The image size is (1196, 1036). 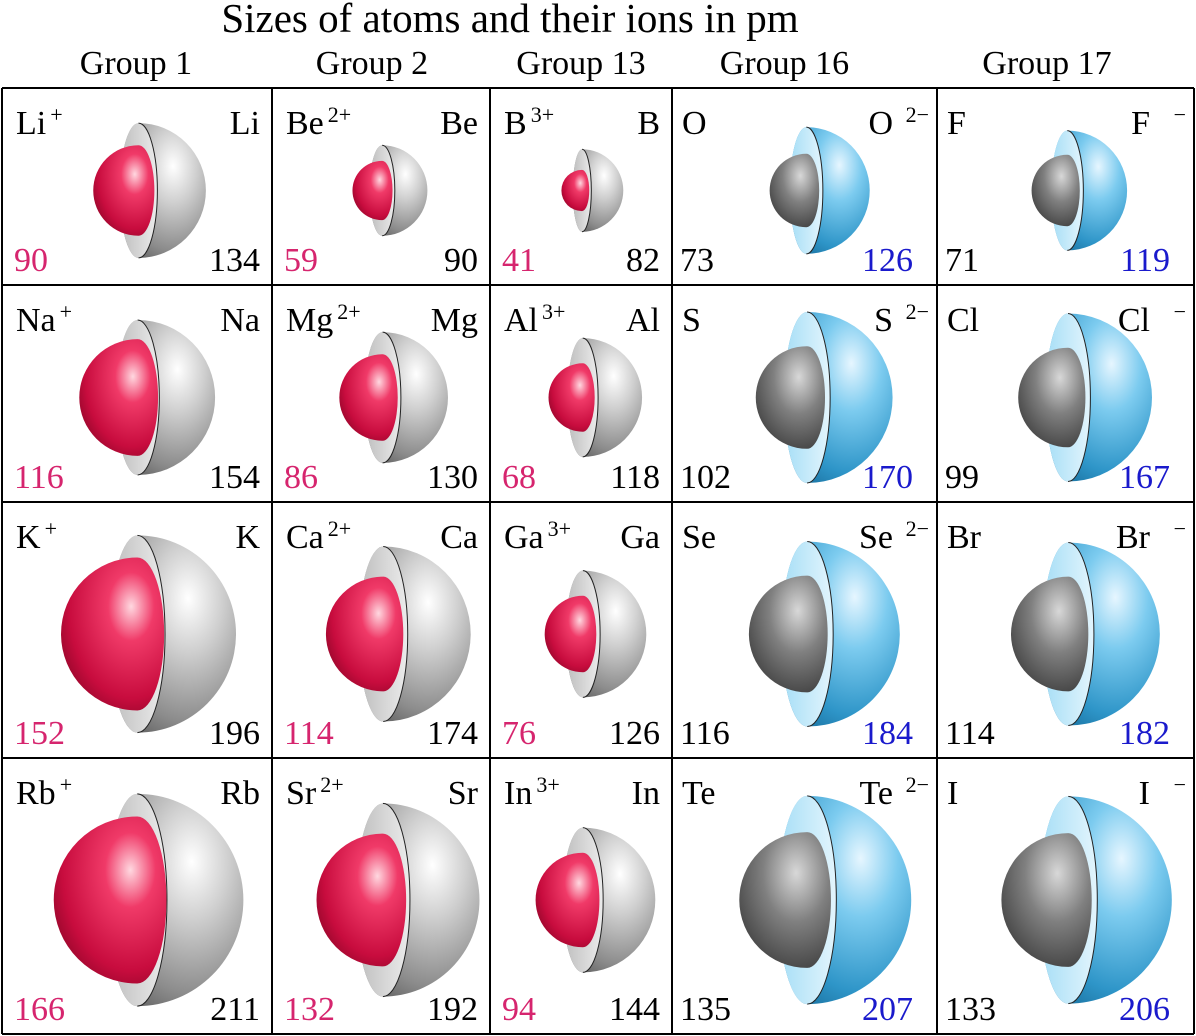 What do you see at coordinates (691, 320) in the screenshot?
I see `atom-symbol: S` at bounding box center [691, 320].